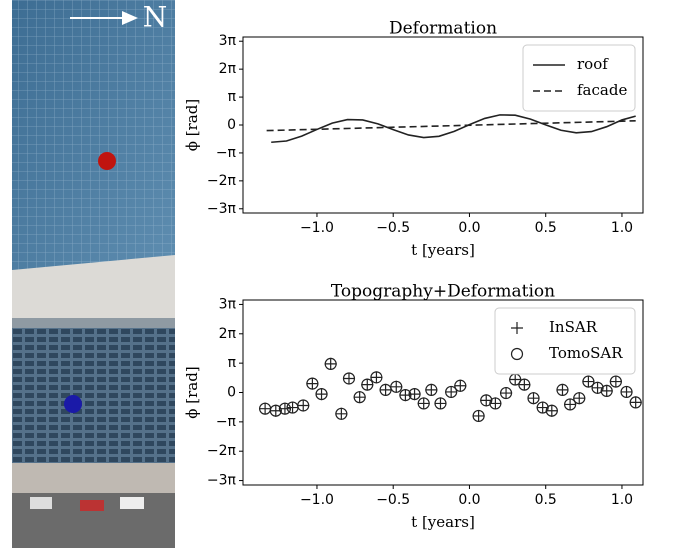 The image size is (673, 548). Describe the element at coordinates (443, 292) in the screenshot. I see `chart-title: Topography+Deformation` at that location.